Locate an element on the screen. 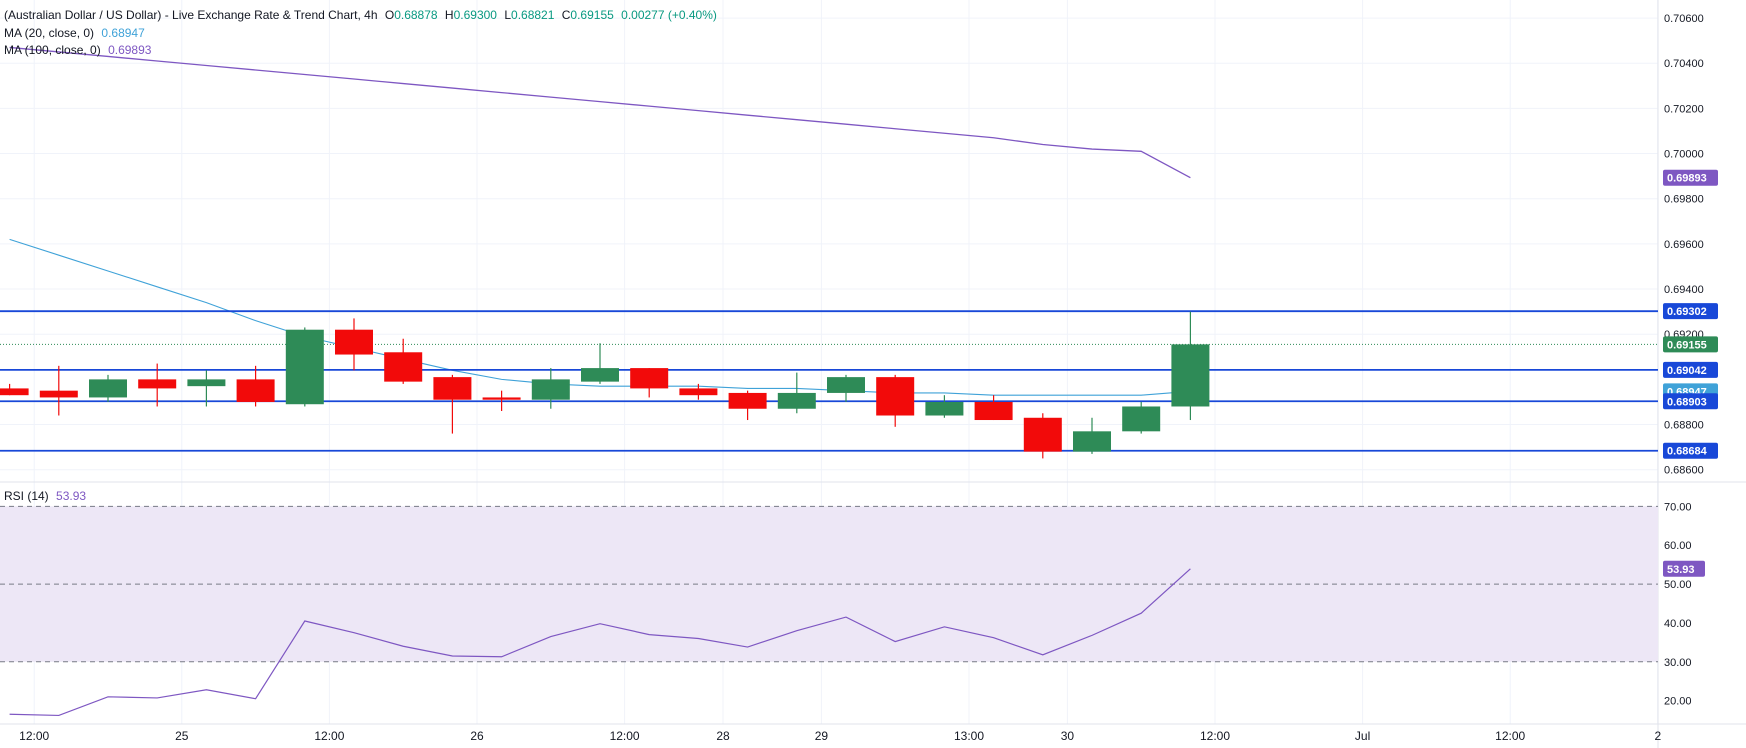 Image resolution: width=1746 pixels, height=748 pixels. rsi-badge-label: 53.93 is located at coordinates (1681, 570).